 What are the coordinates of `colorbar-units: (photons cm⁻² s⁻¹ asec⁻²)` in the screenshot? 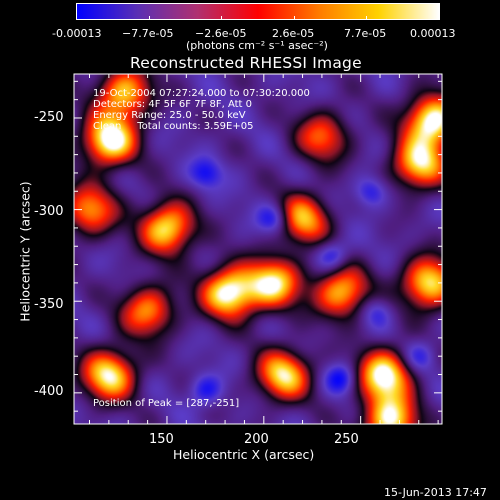 It's located at (257, 45).